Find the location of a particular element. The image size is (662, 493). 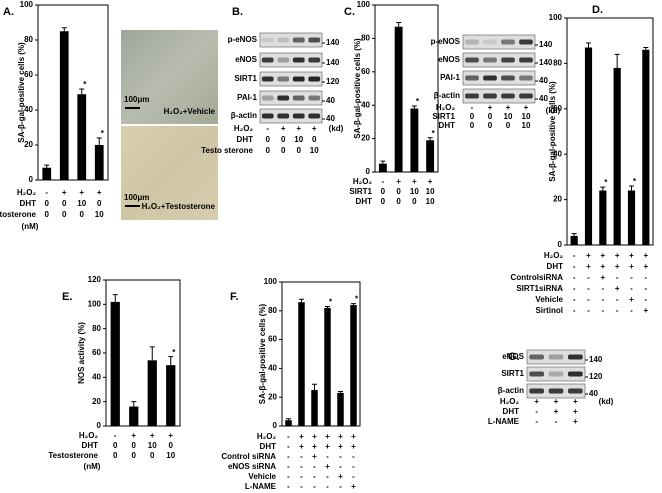

plot-frame is located at coordinates (610, 131).